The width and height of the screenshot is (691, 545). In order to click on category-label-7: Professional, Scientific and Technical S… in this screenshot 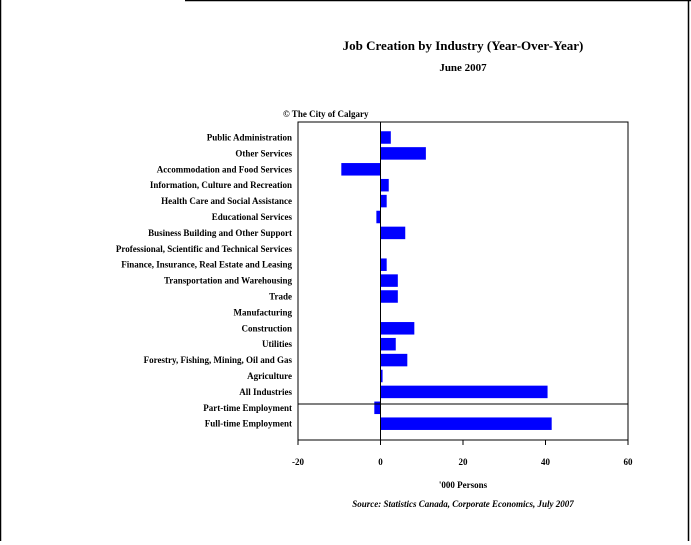, I will do `click(204, 249)`.